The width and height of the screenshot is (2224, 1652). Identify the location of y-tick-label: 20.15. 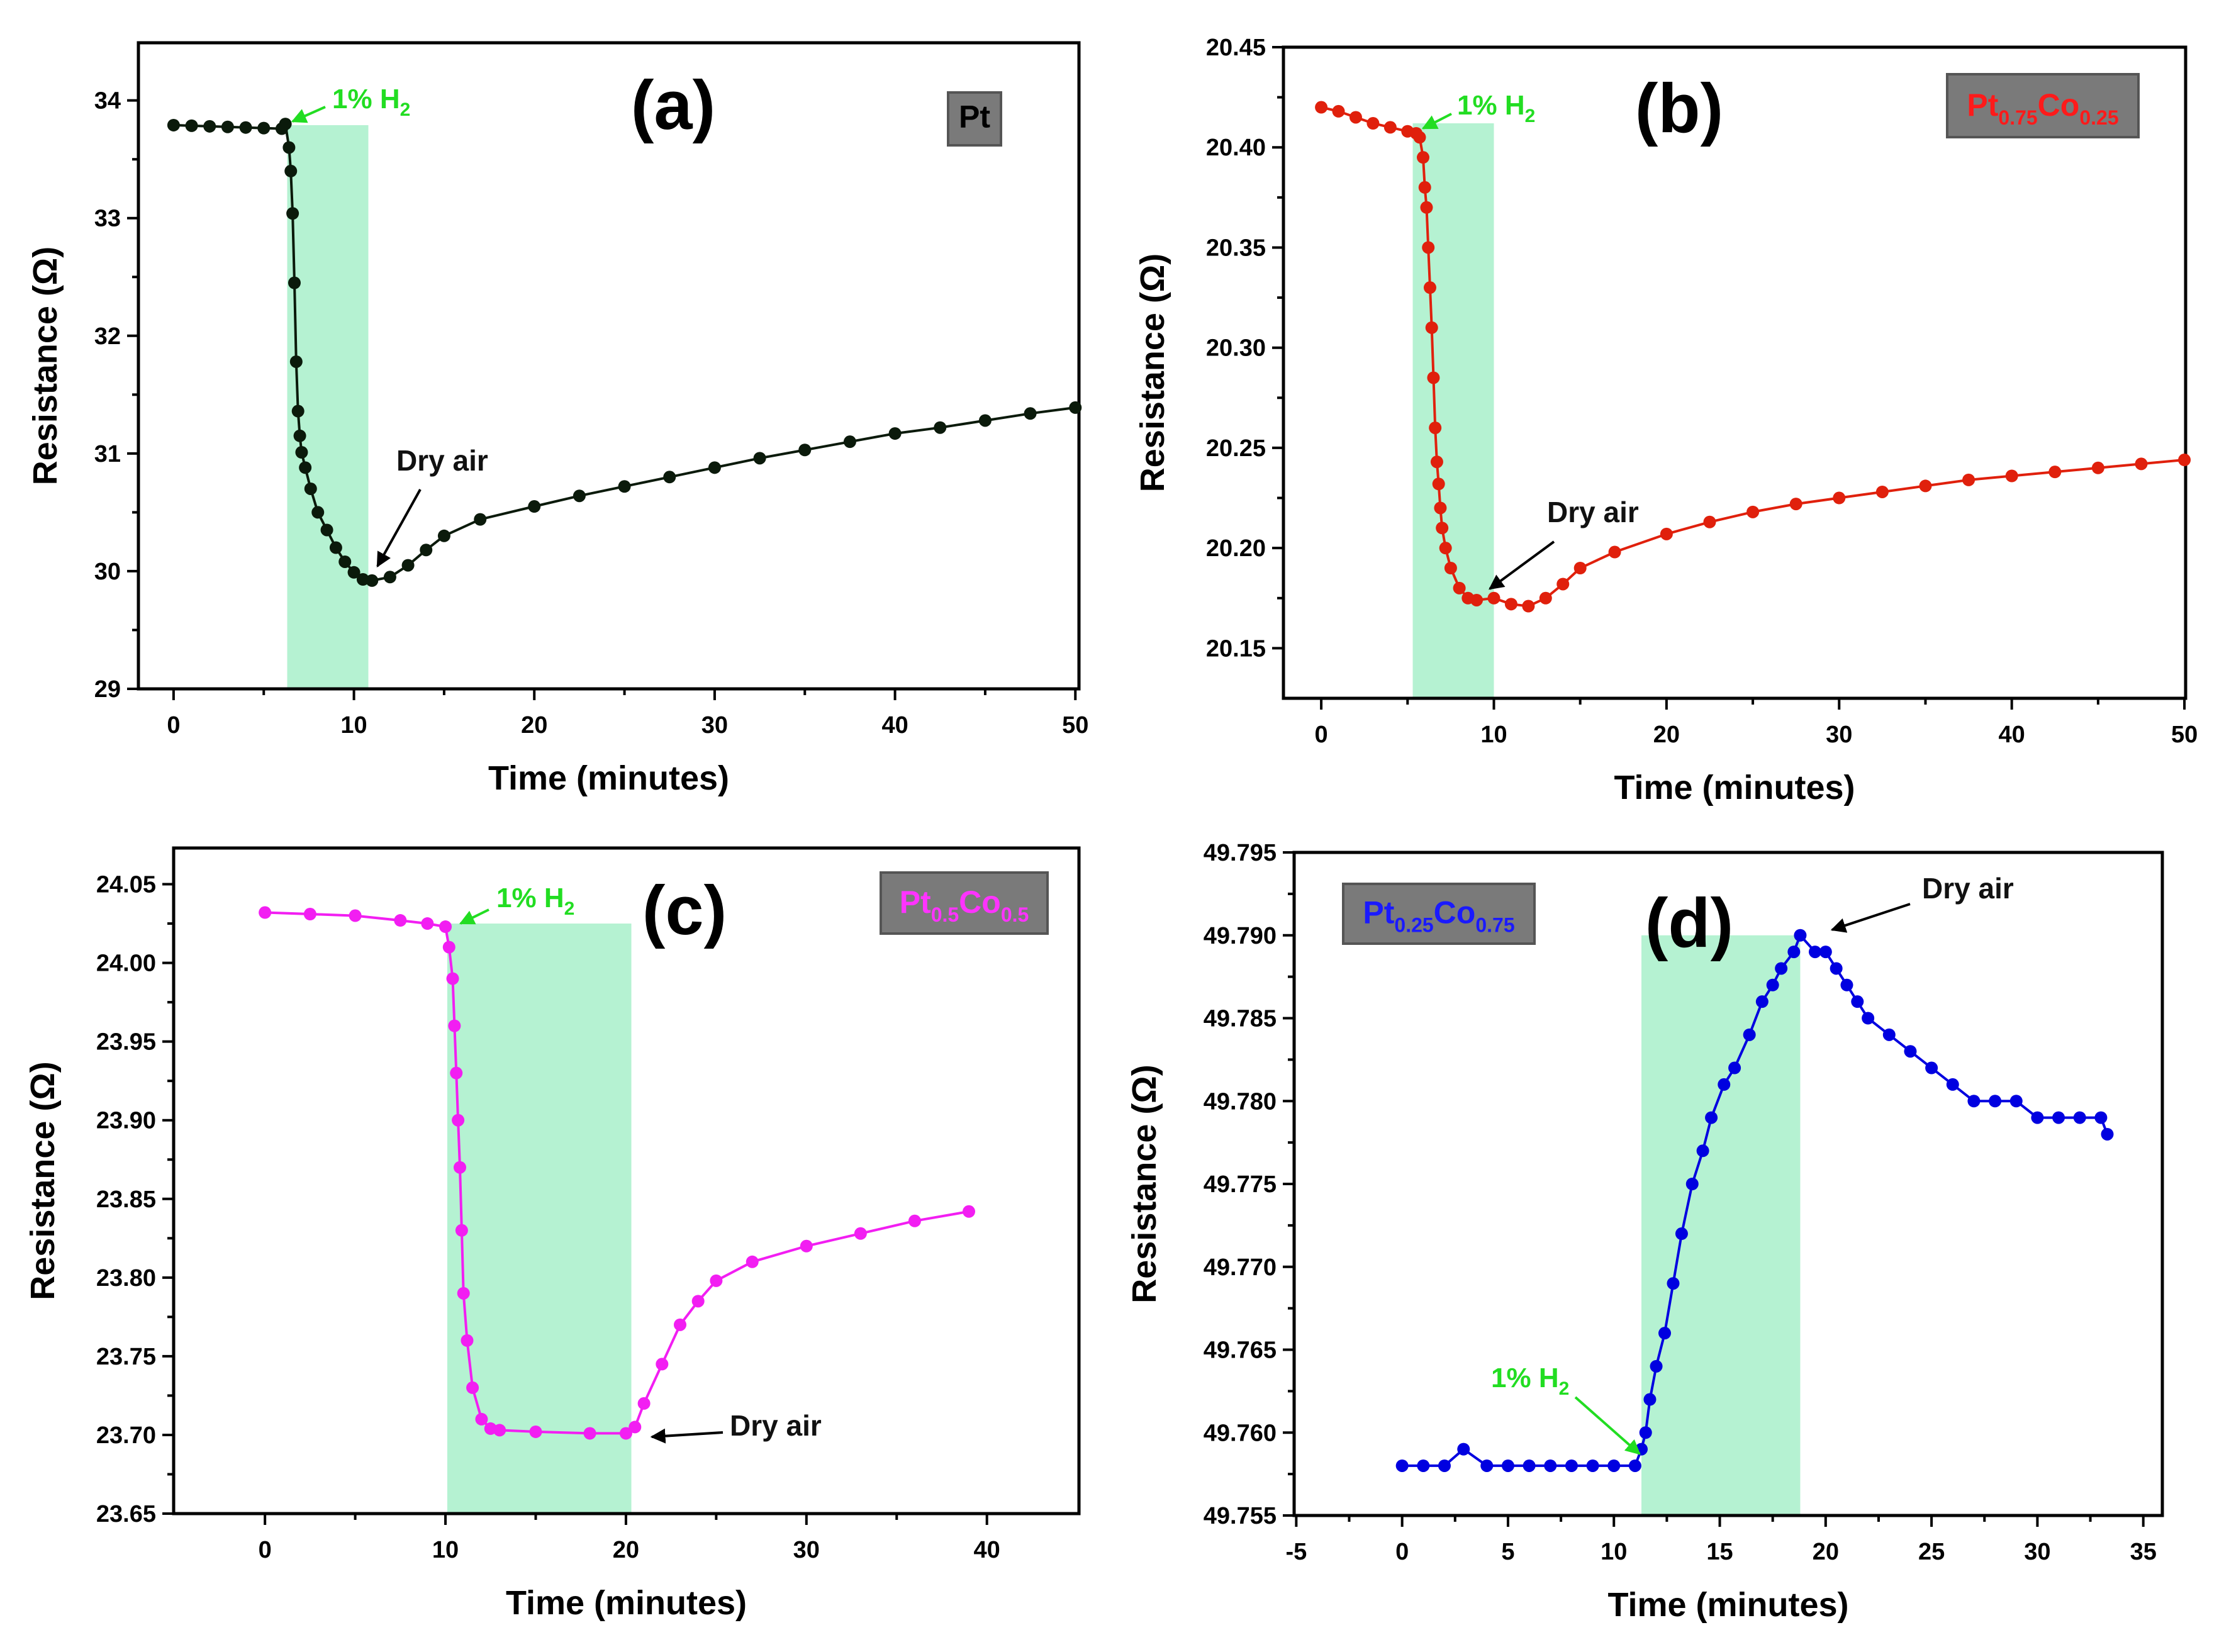
(1236, 648).